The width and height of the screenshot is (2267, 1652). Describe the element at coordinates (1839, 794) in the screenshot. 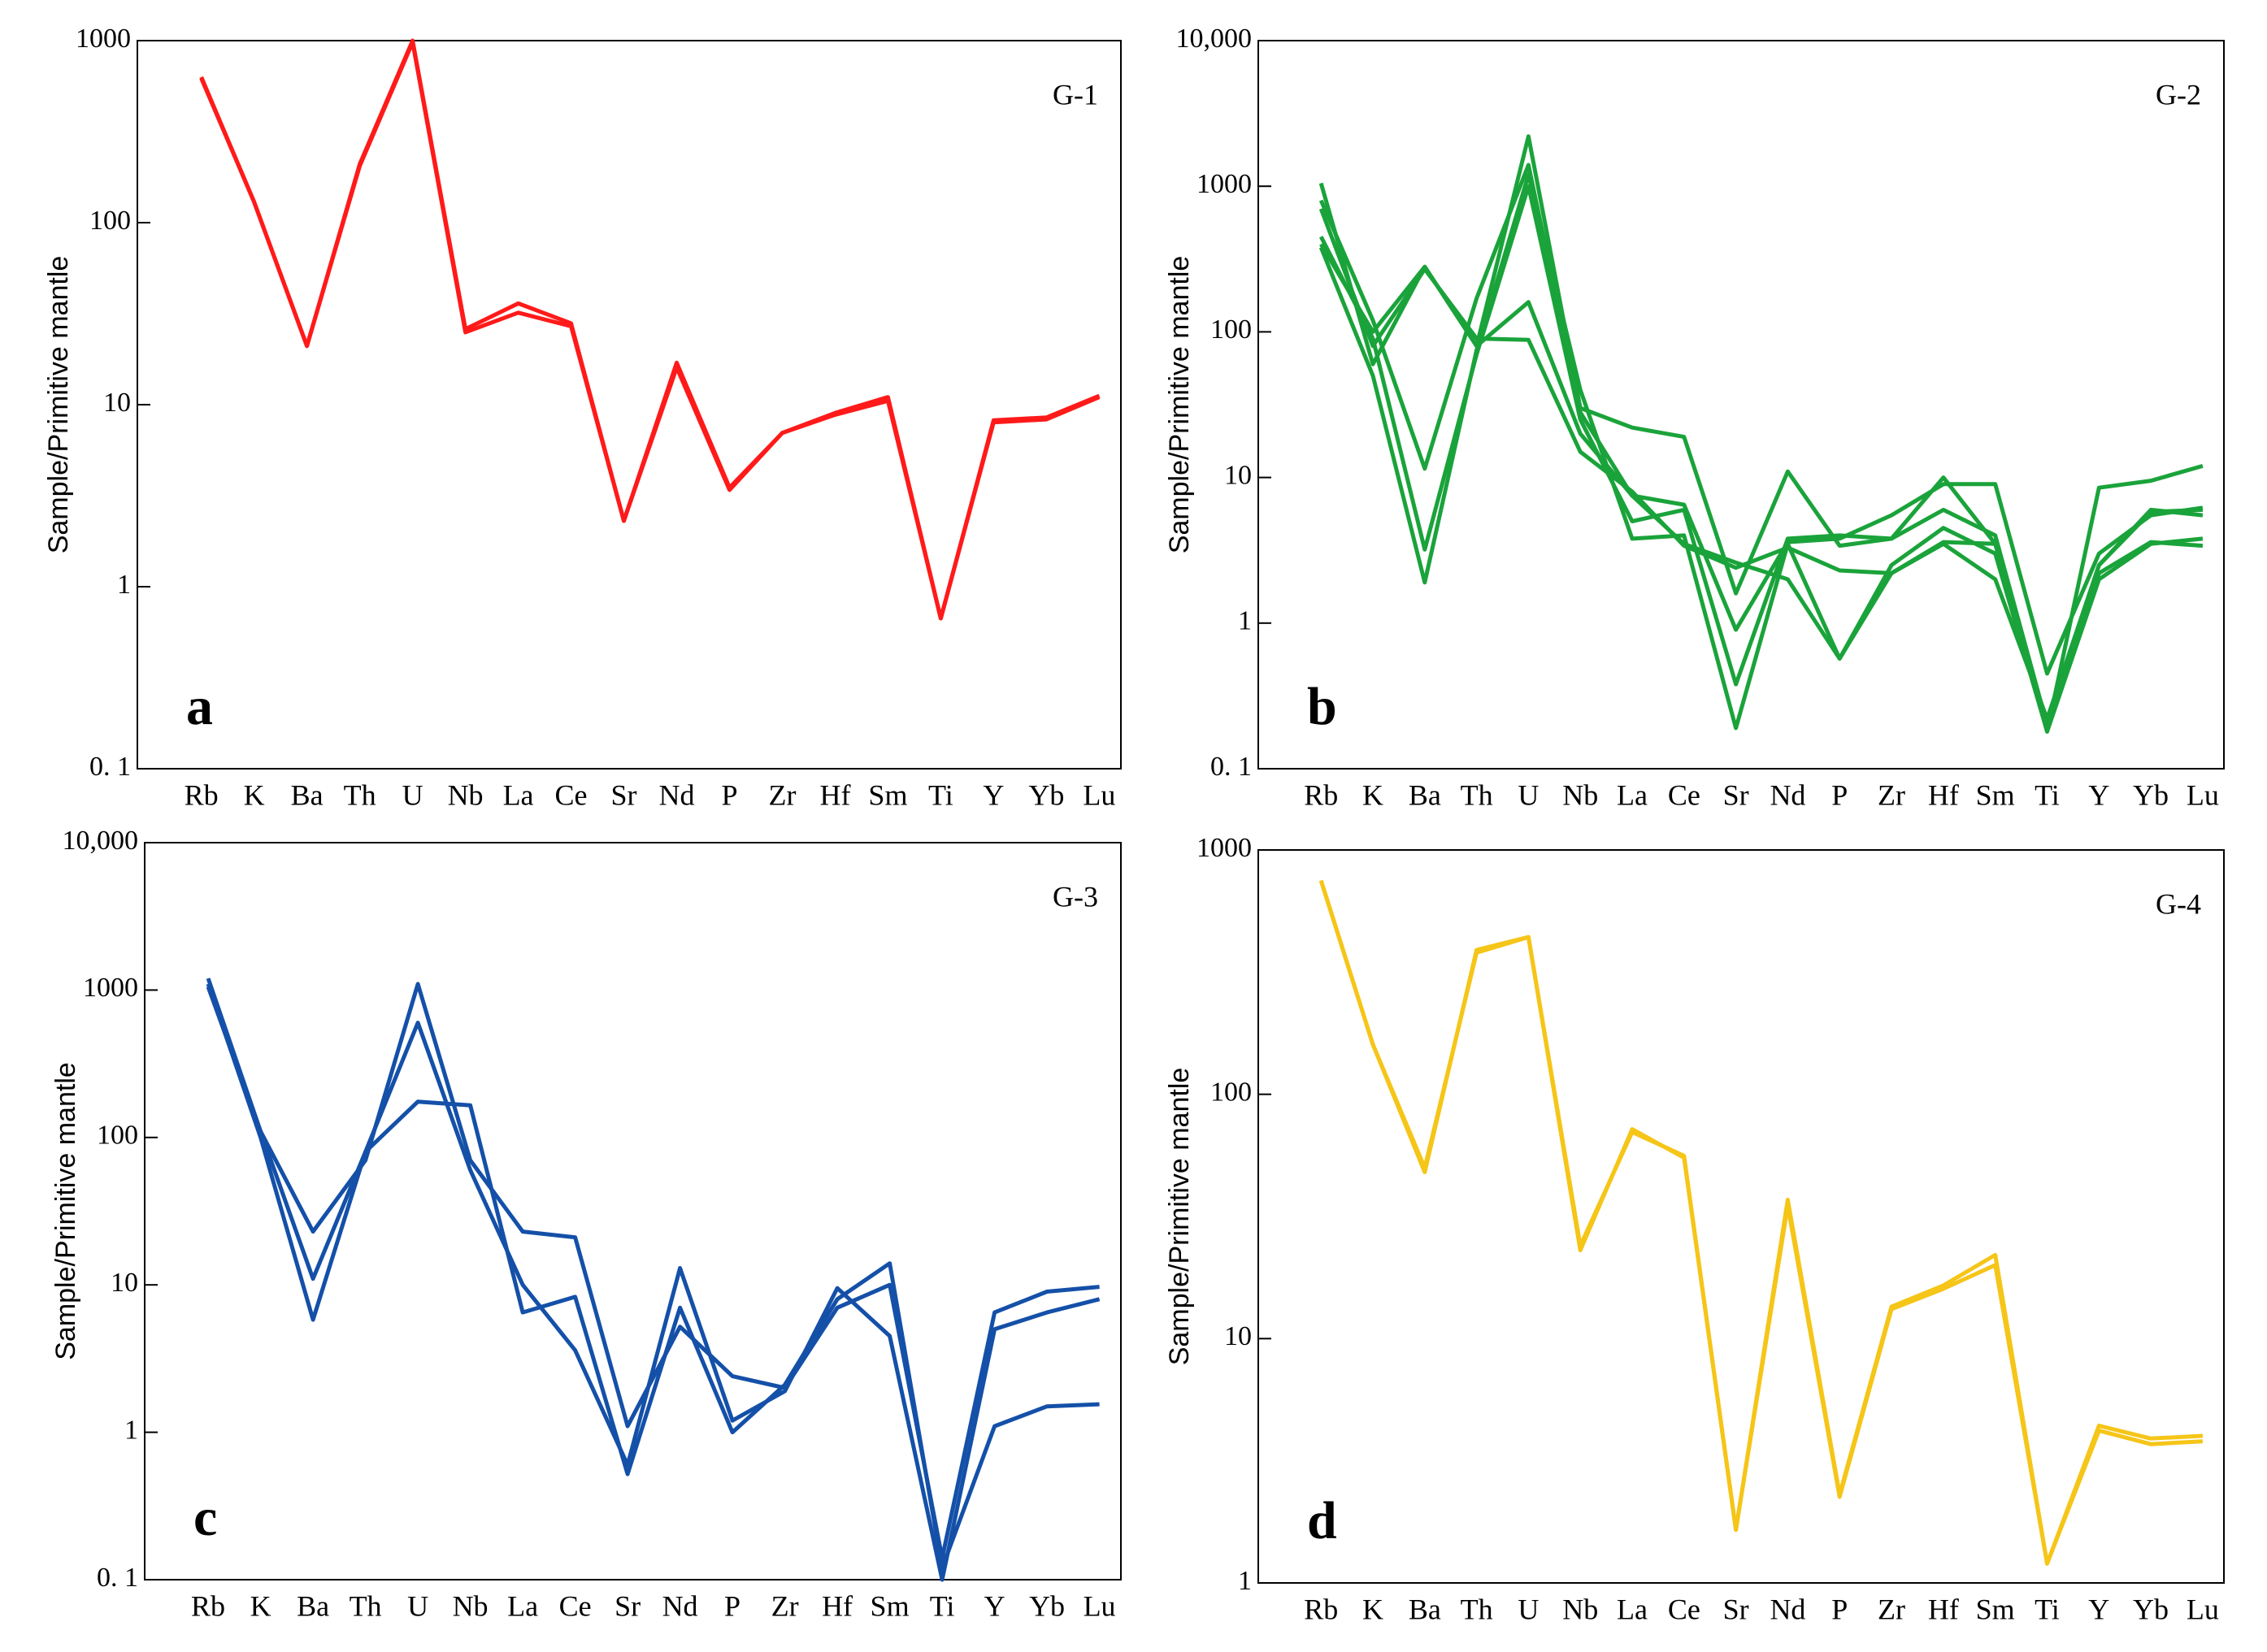

I see `x-tick-label: P` at that location.